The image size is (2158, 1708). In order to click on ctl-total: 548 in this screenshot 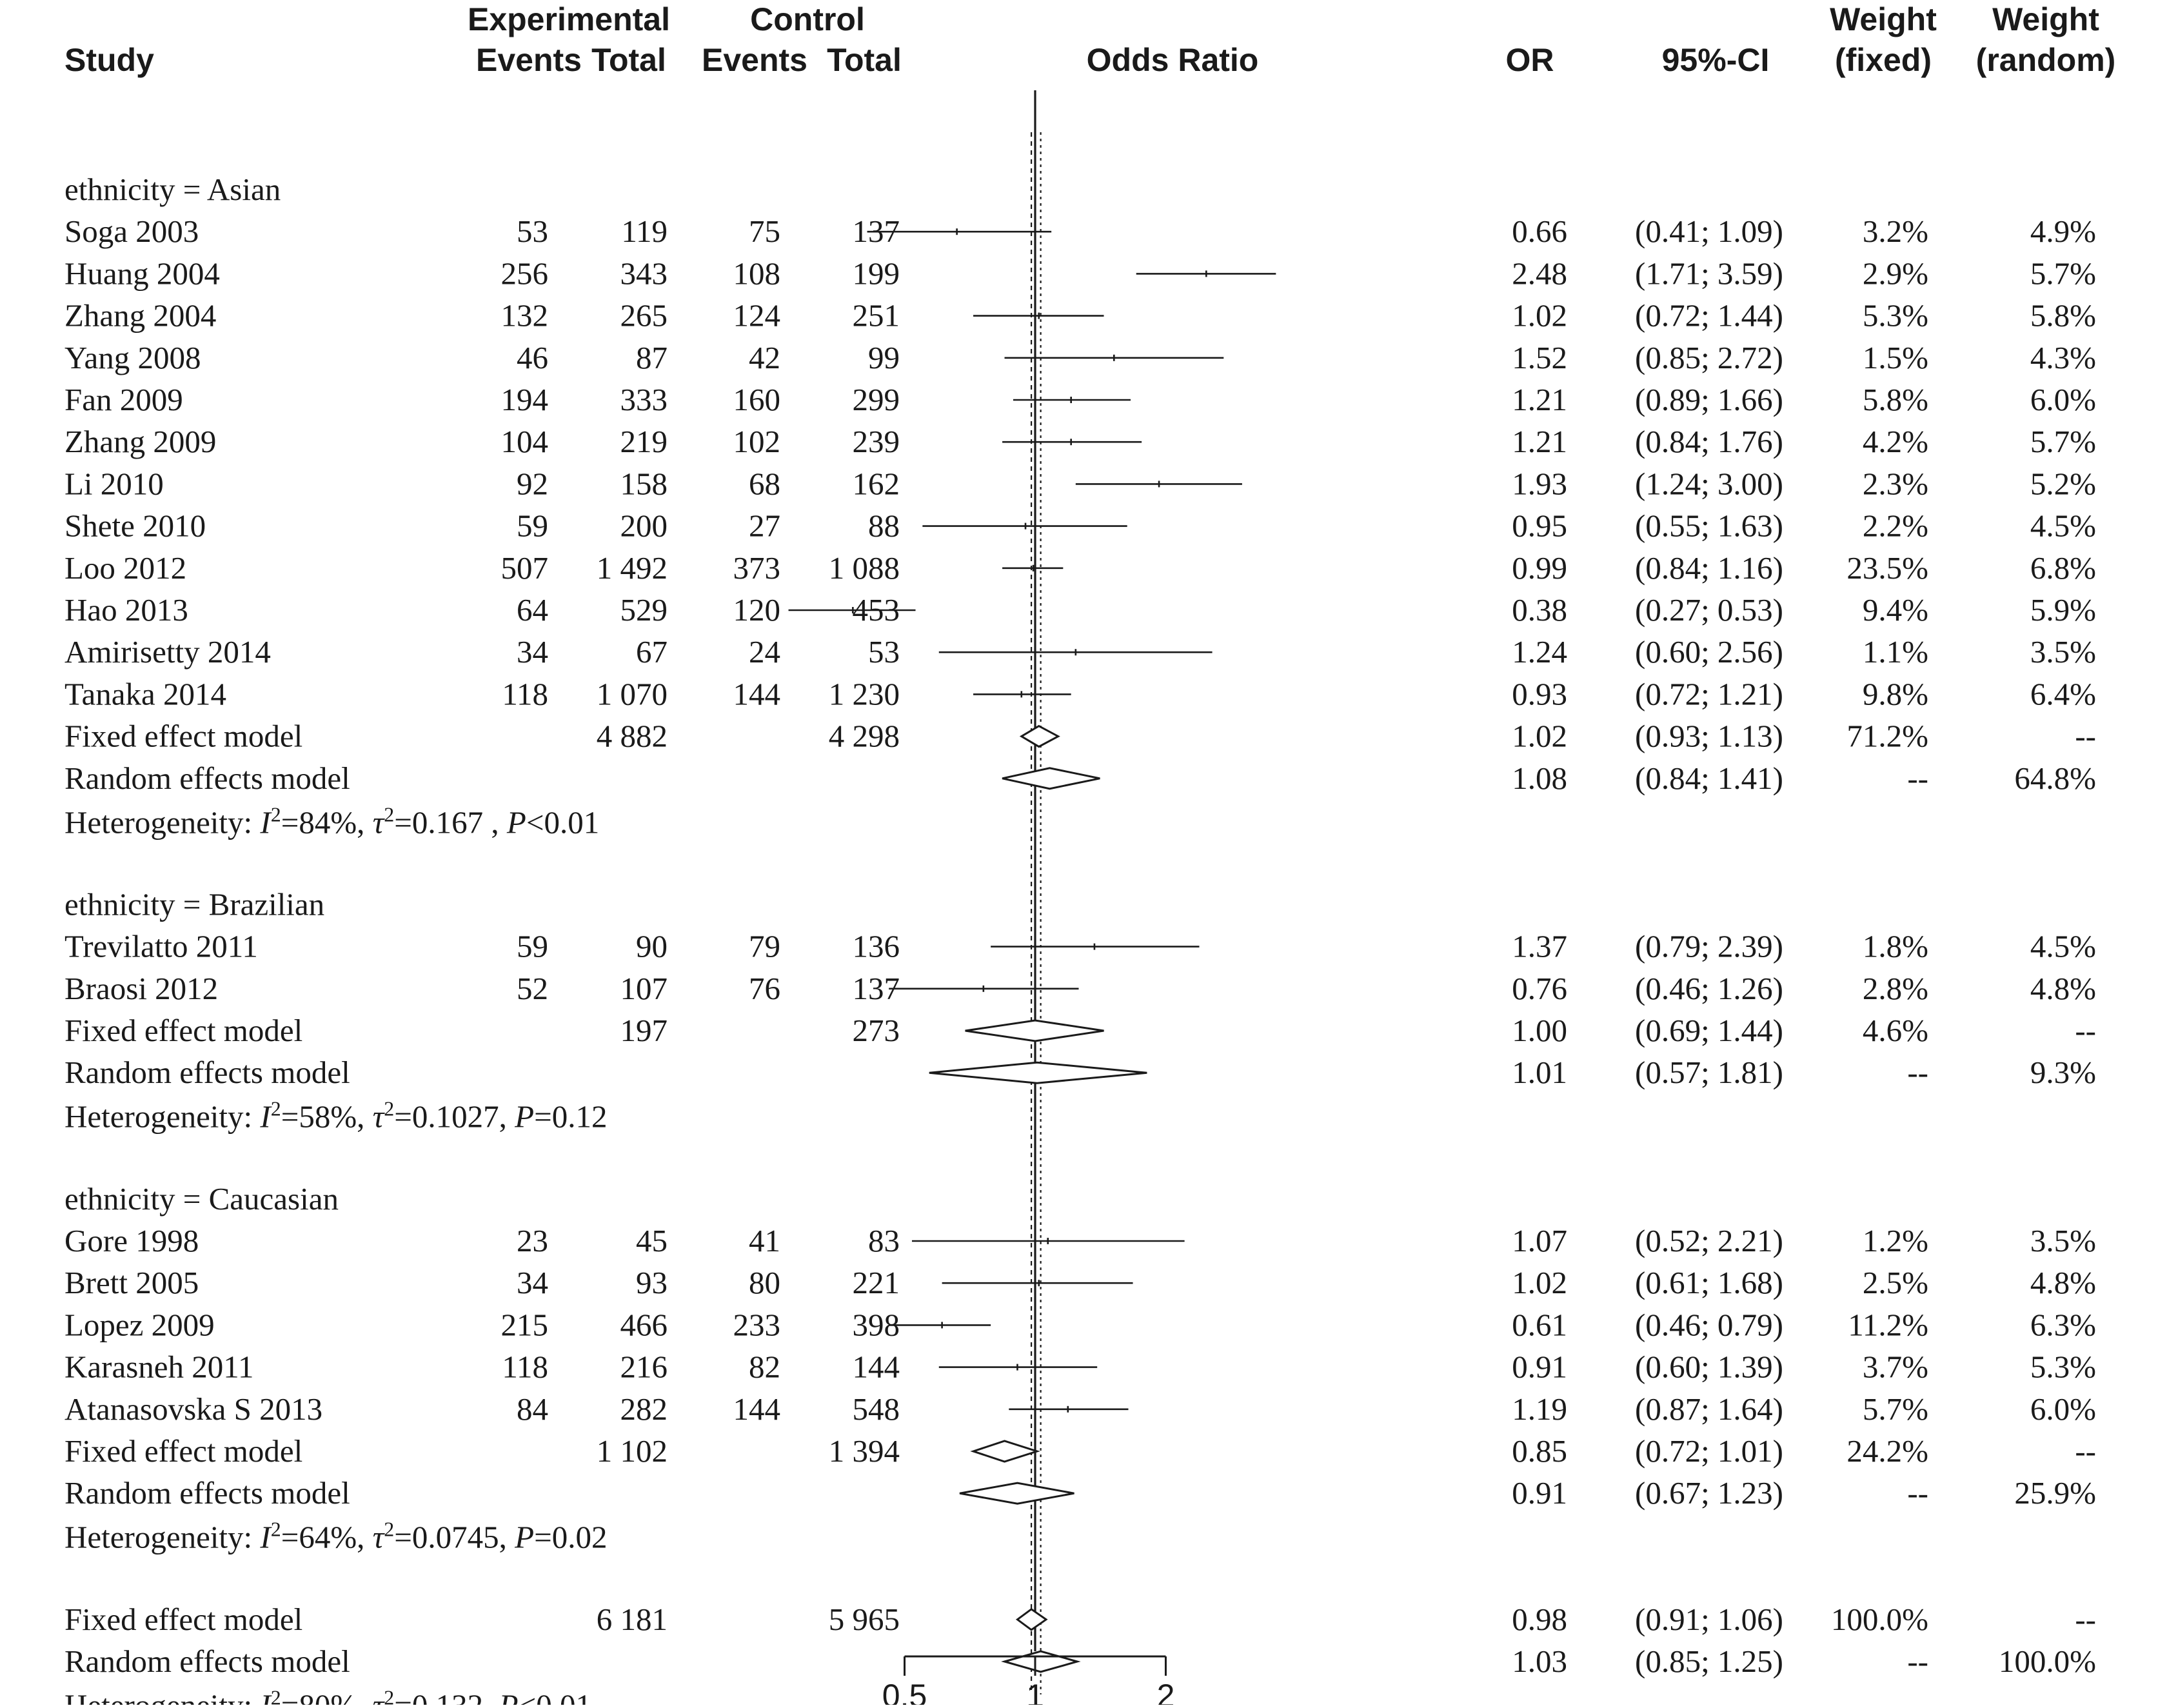, I will do `click(876, 1409)`.